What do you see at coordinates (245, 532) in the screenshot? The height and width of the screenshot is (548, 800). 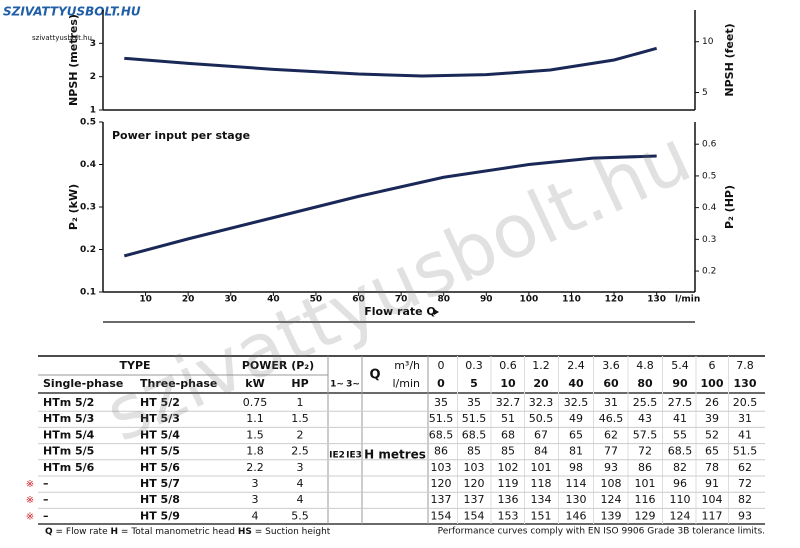 I see `legend-key: HS` at bounding box center [245, 532].